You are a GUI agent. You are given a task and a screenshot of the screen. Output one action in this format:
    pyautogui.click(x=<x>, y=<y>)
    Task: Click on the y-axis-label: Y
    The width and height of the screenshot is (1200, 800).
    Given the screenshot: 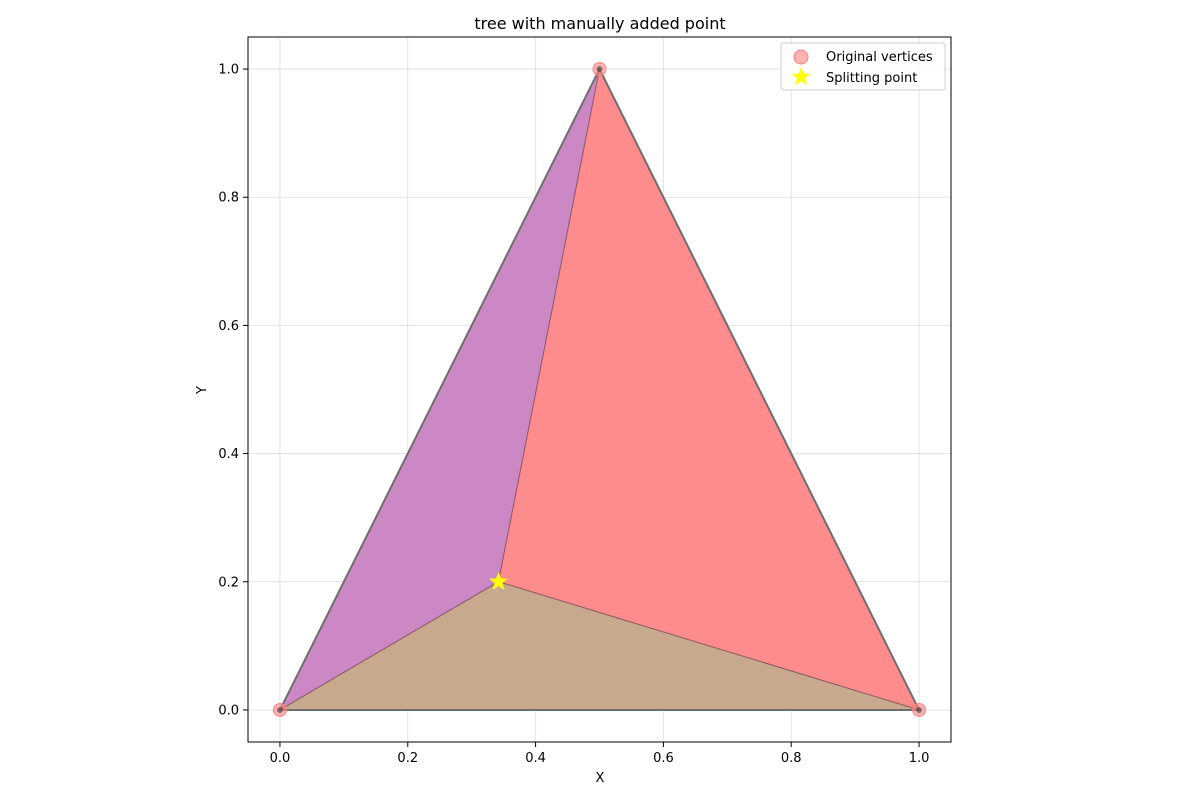 What is the action you would take?
    pyautogui.click(x=202, y=390)
    